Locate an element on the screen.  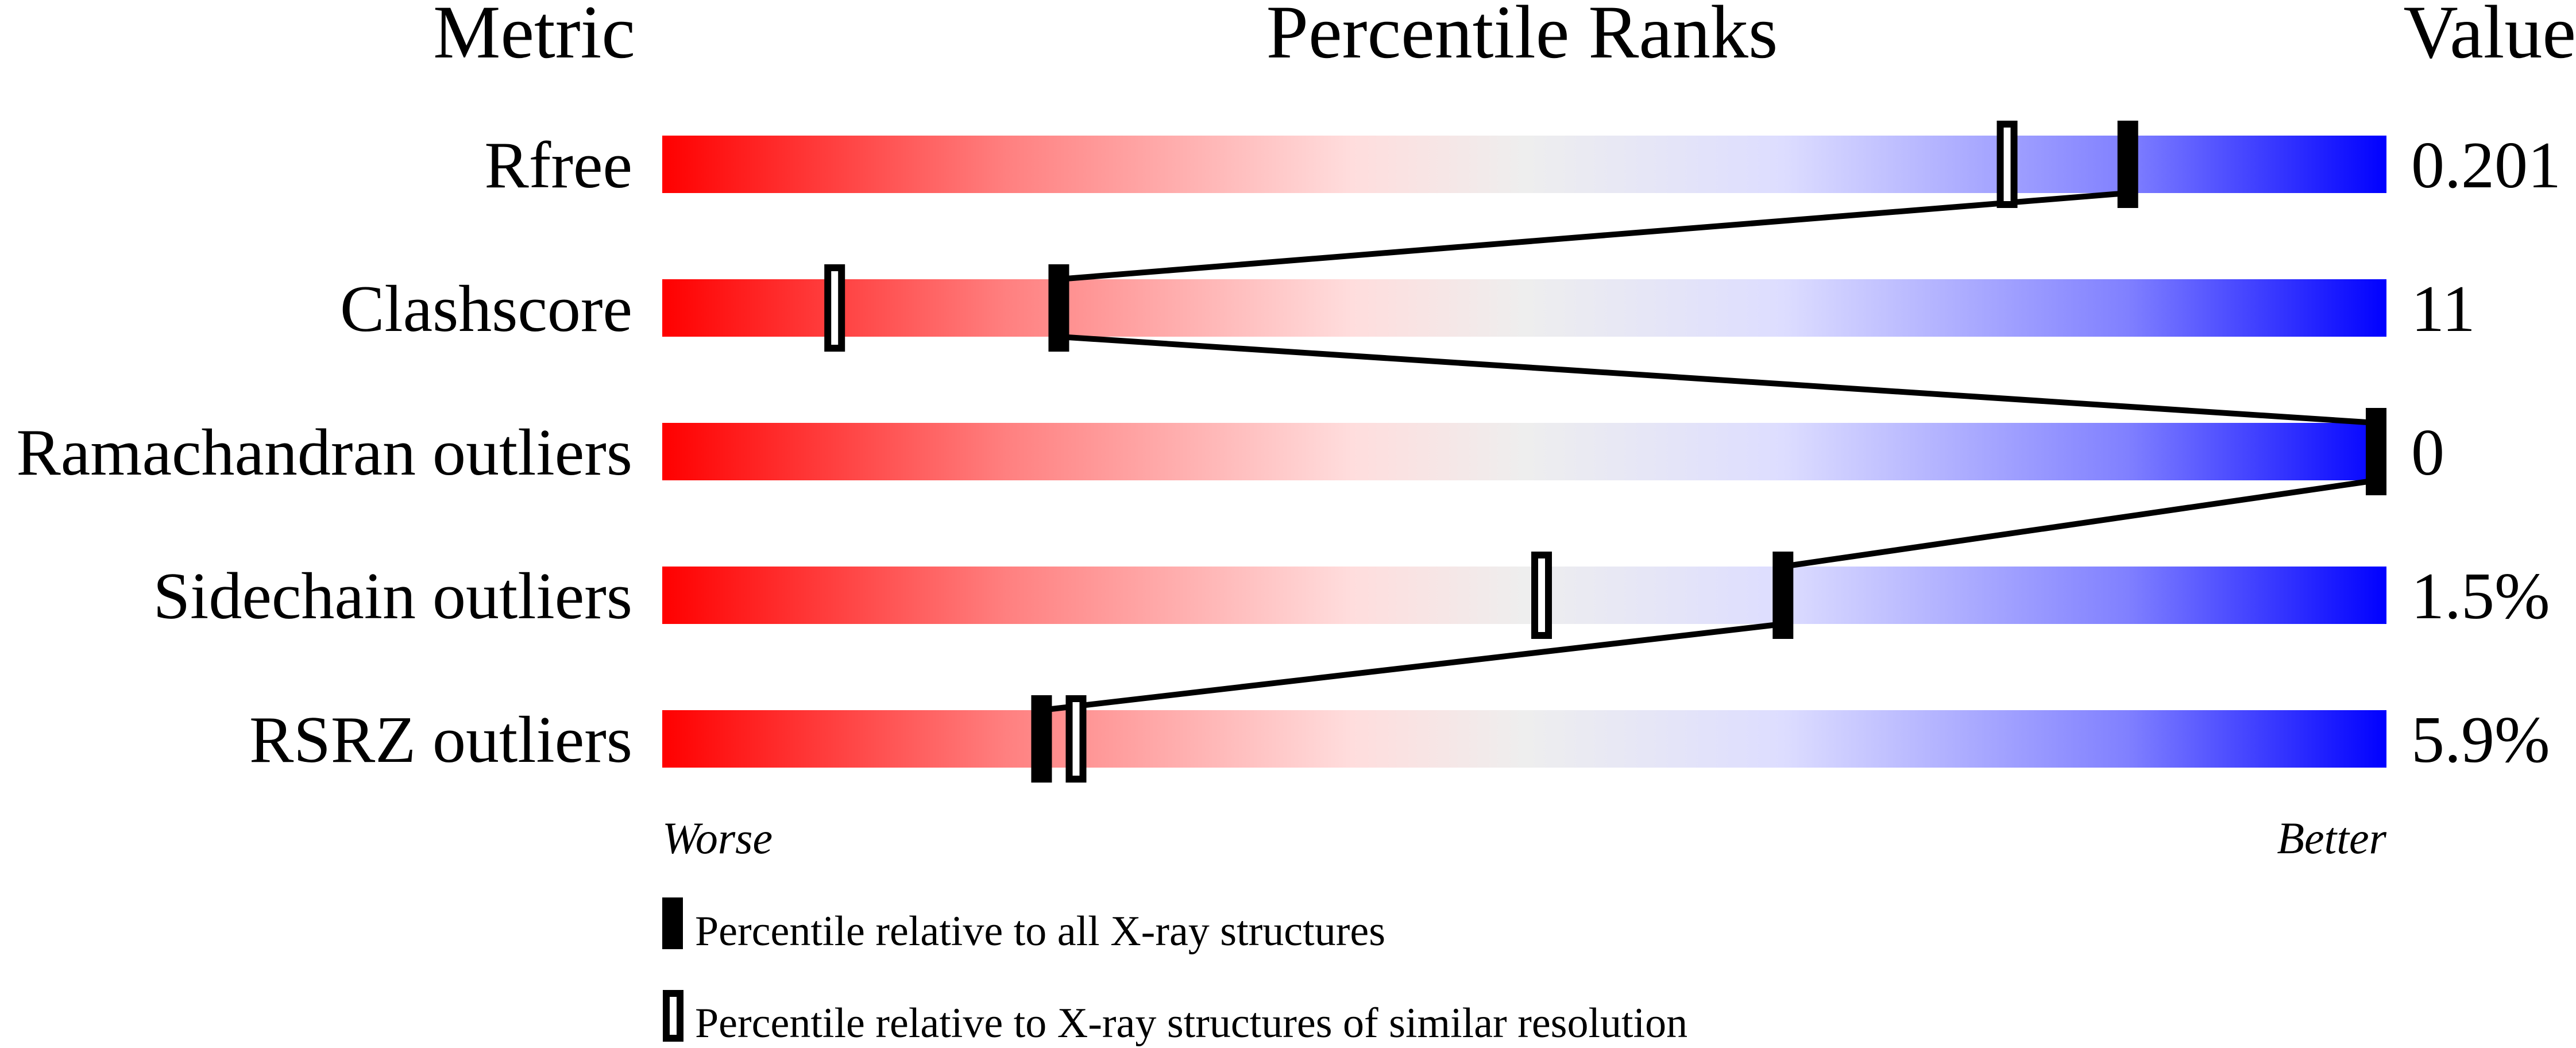
metric-value: 5.9% is located at coordinates (2480, 740).